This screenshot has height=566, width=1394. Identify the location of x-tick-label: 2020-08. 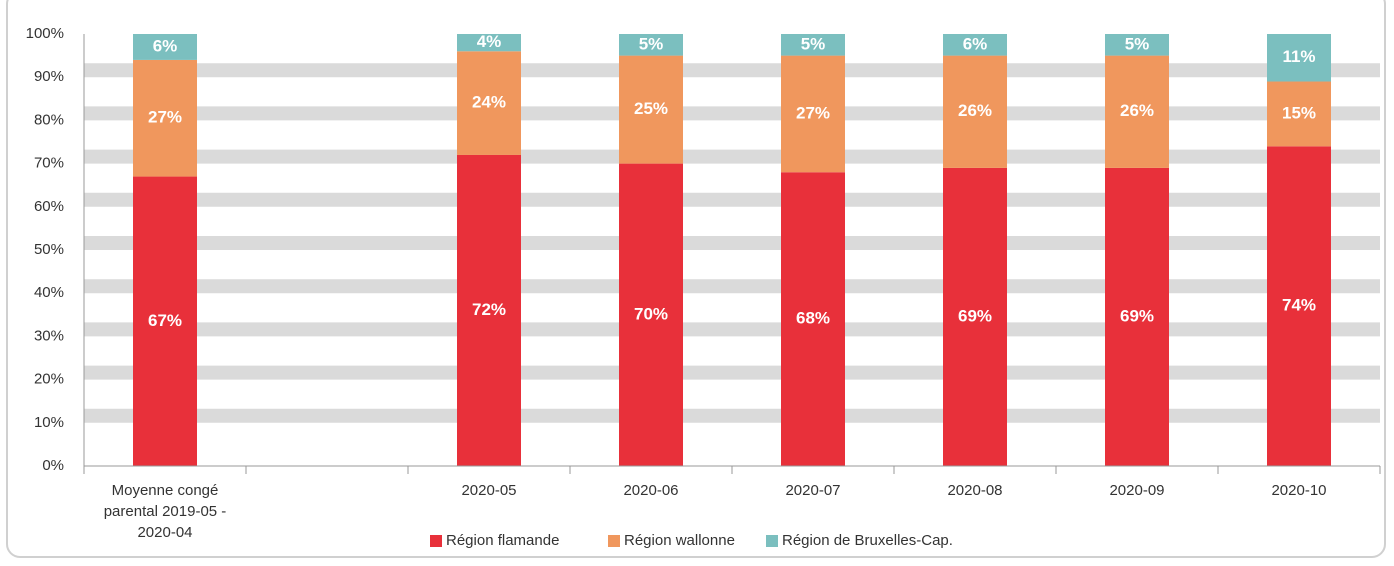
(975, 490).